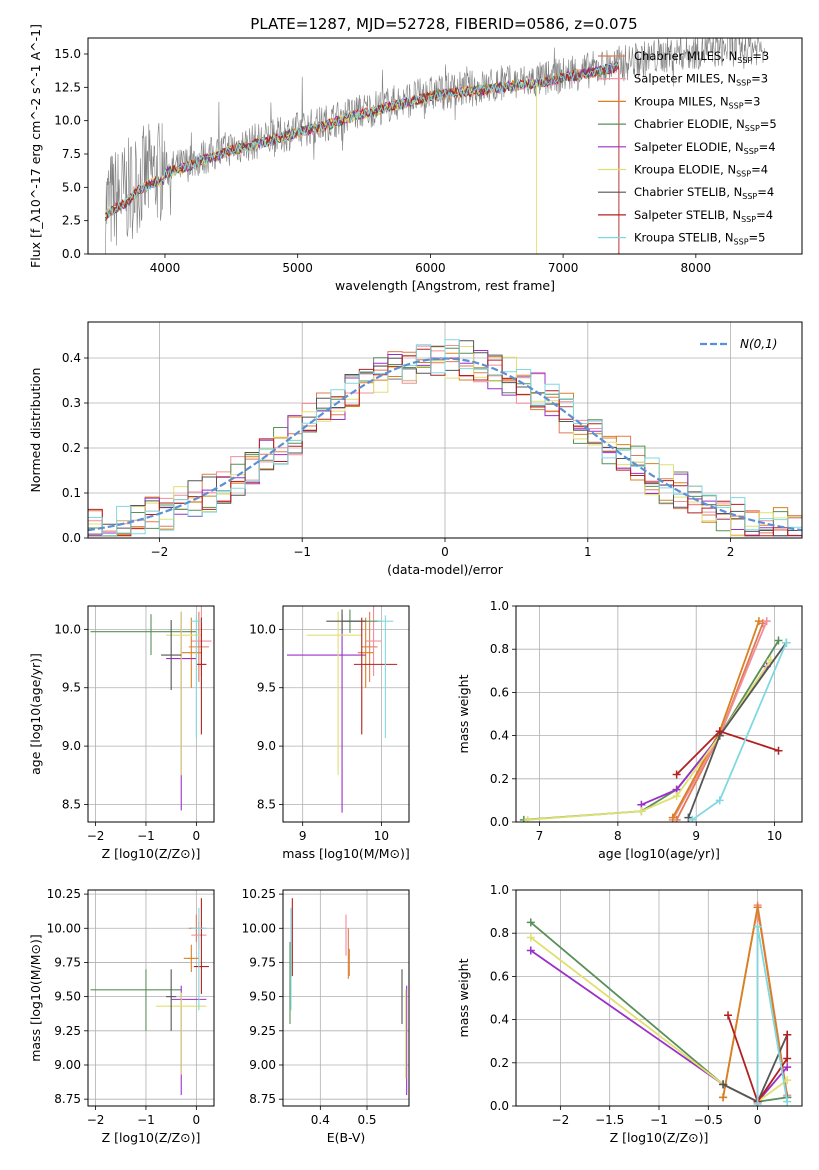  Describe the element at coordinates (445, 444) in the screenshot. I see `normal-curve` at that location.